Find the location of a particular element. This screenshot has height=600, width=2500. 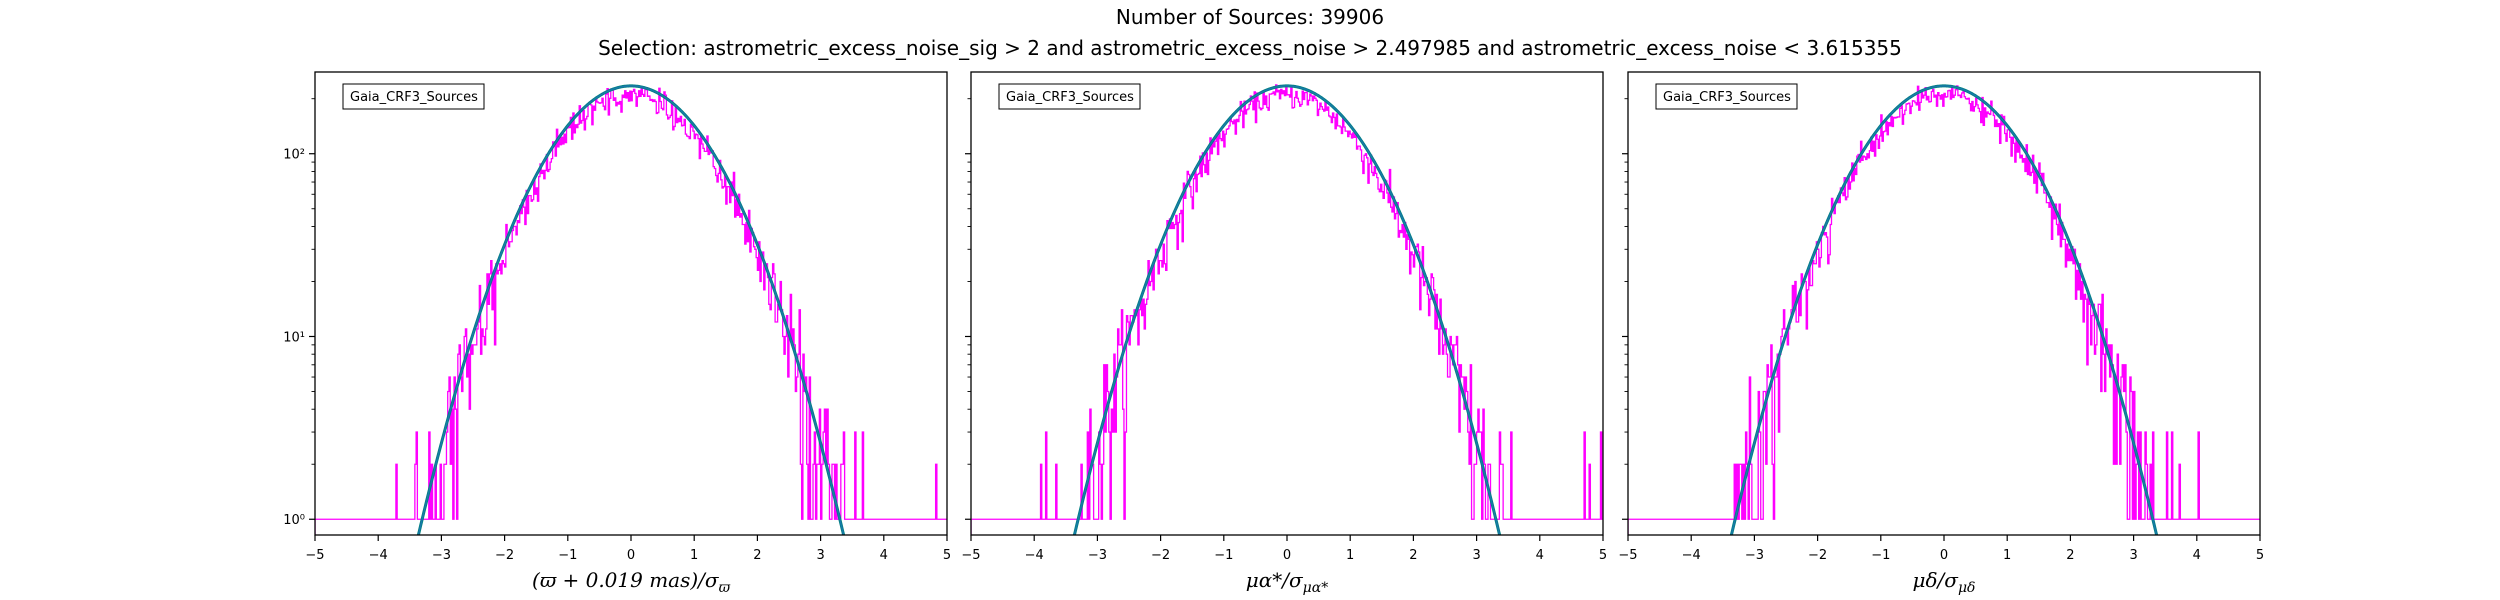

x-axis-label: μα*/σμα* is located at coordinates (1287, 582).